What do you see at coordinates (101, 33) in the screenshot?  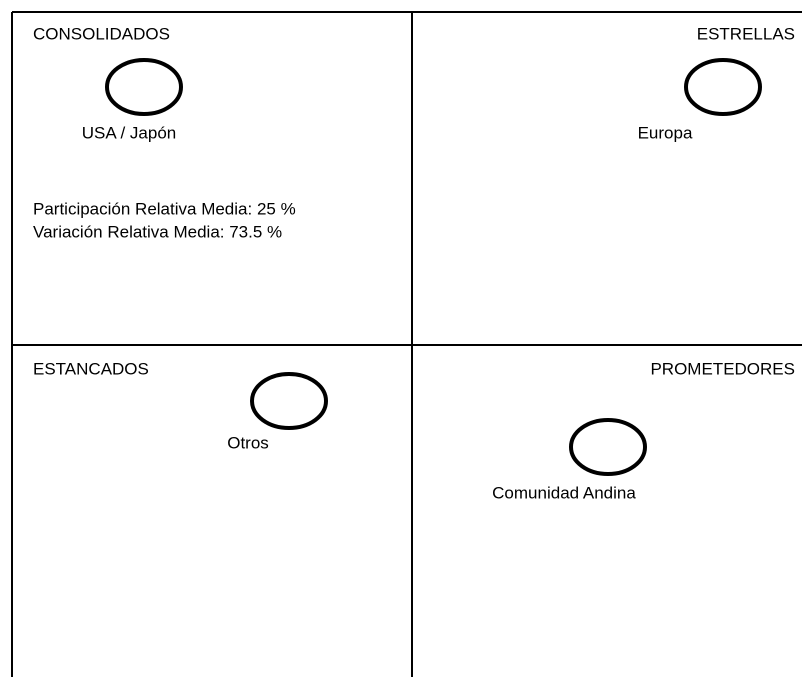 I see `quadrant-title: CONSOLIDADOS` at bounding box center [101, 33].